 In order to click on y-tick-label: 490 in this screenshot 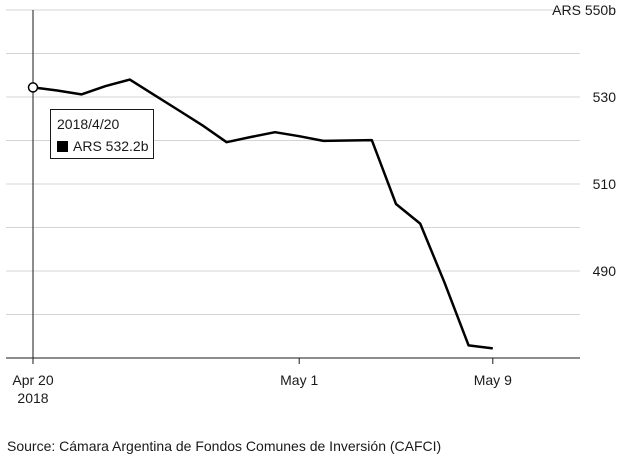, I will do `click(605, 271)`.